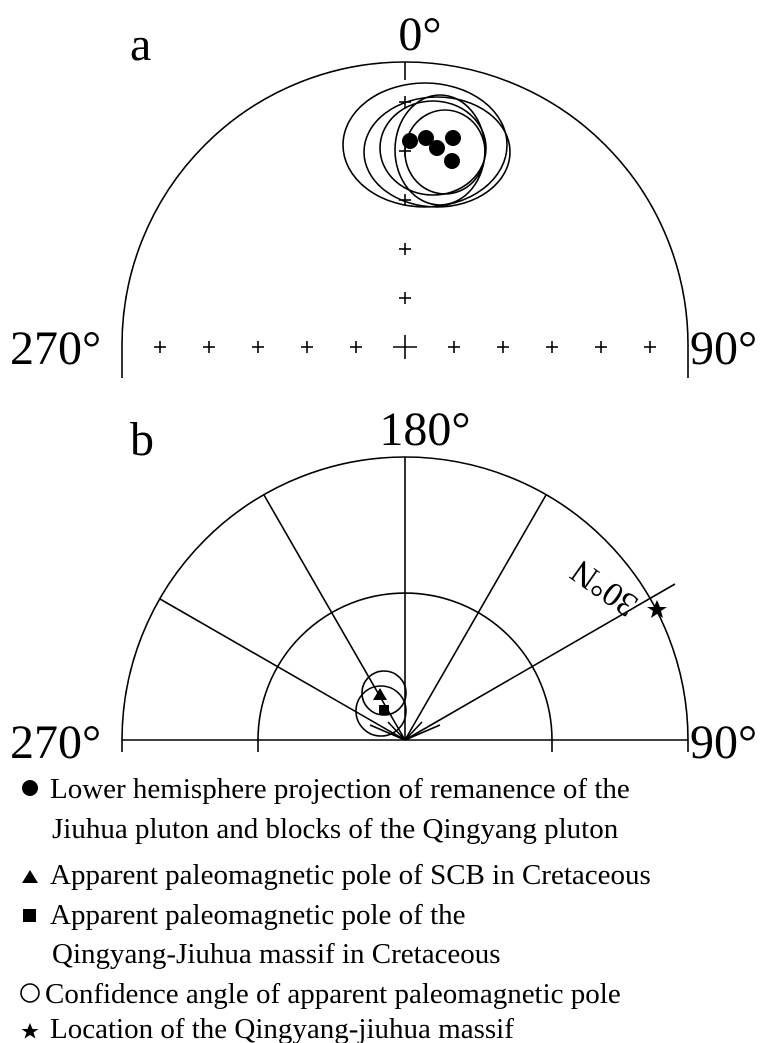  Describe the element at coordinates (140, 44) in the screenshot. I see `panel-label: a` at that location.